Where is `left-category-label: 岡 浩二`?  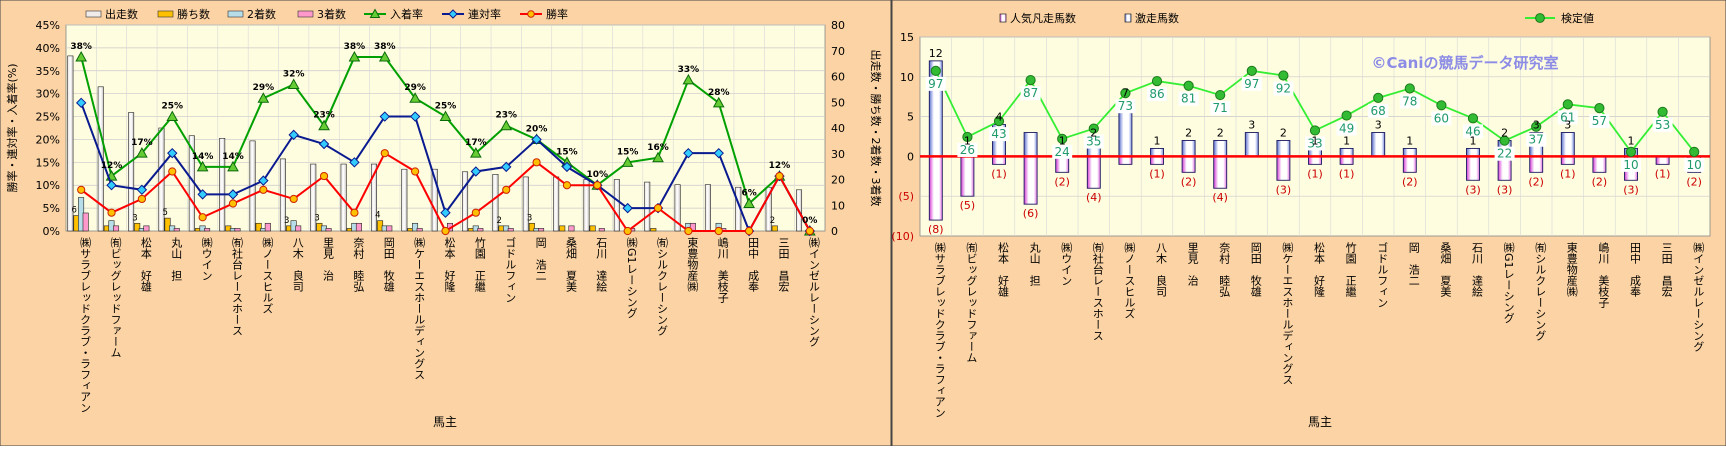
left-category-label: 岡 浩二 is located at coordinates (540, 259).